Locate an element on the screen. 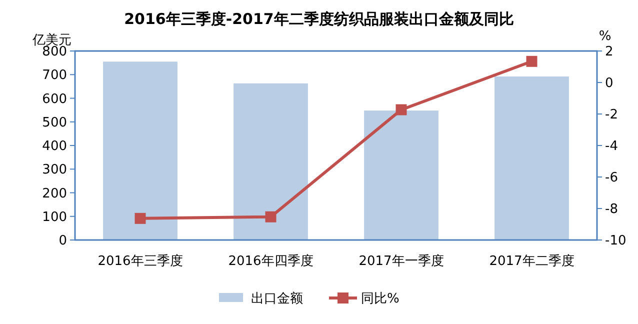 The width and height of the screenshot is (638, 324). y2-tick-label: -2 is located at coordinates (611, 115).